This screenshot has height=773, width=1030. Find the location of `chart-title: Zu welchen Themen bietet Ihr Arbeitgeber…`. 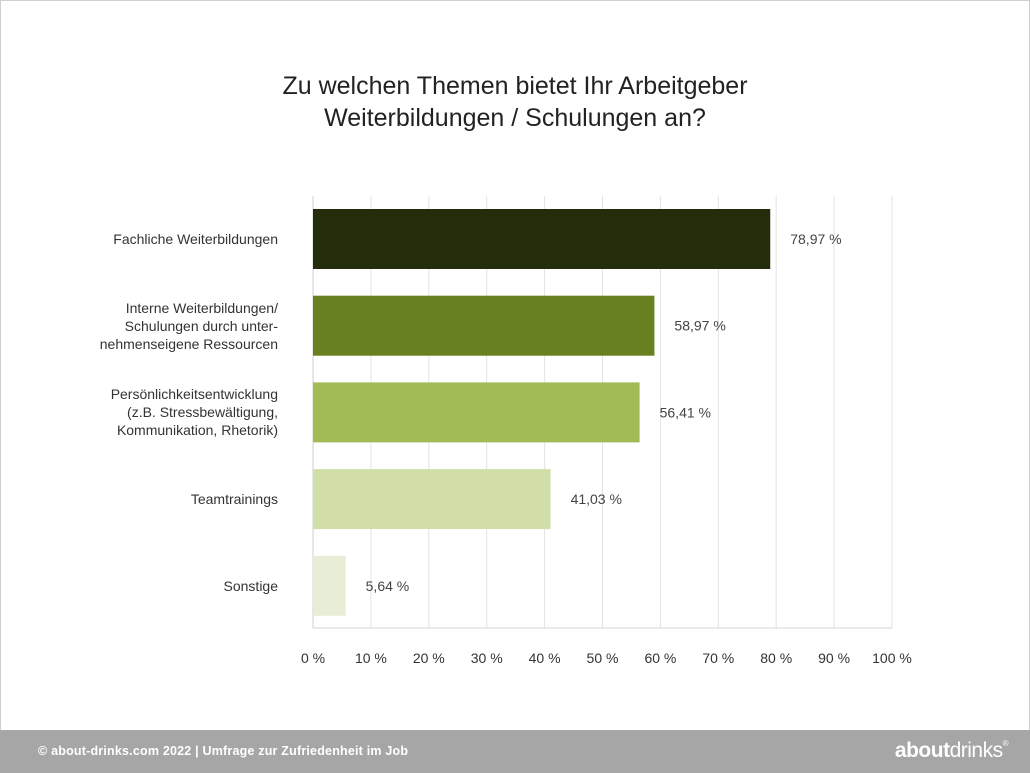

chart-title: Zu welchen Themen bietet Ihr Arbeitgeber… is located at coordinates (515, 102).